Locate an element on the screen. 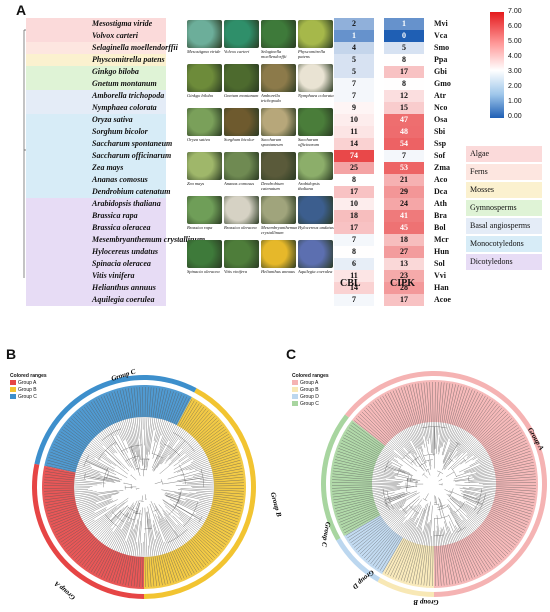  species-name: Dendrobium catenatum is located at coordinates (131, 191).